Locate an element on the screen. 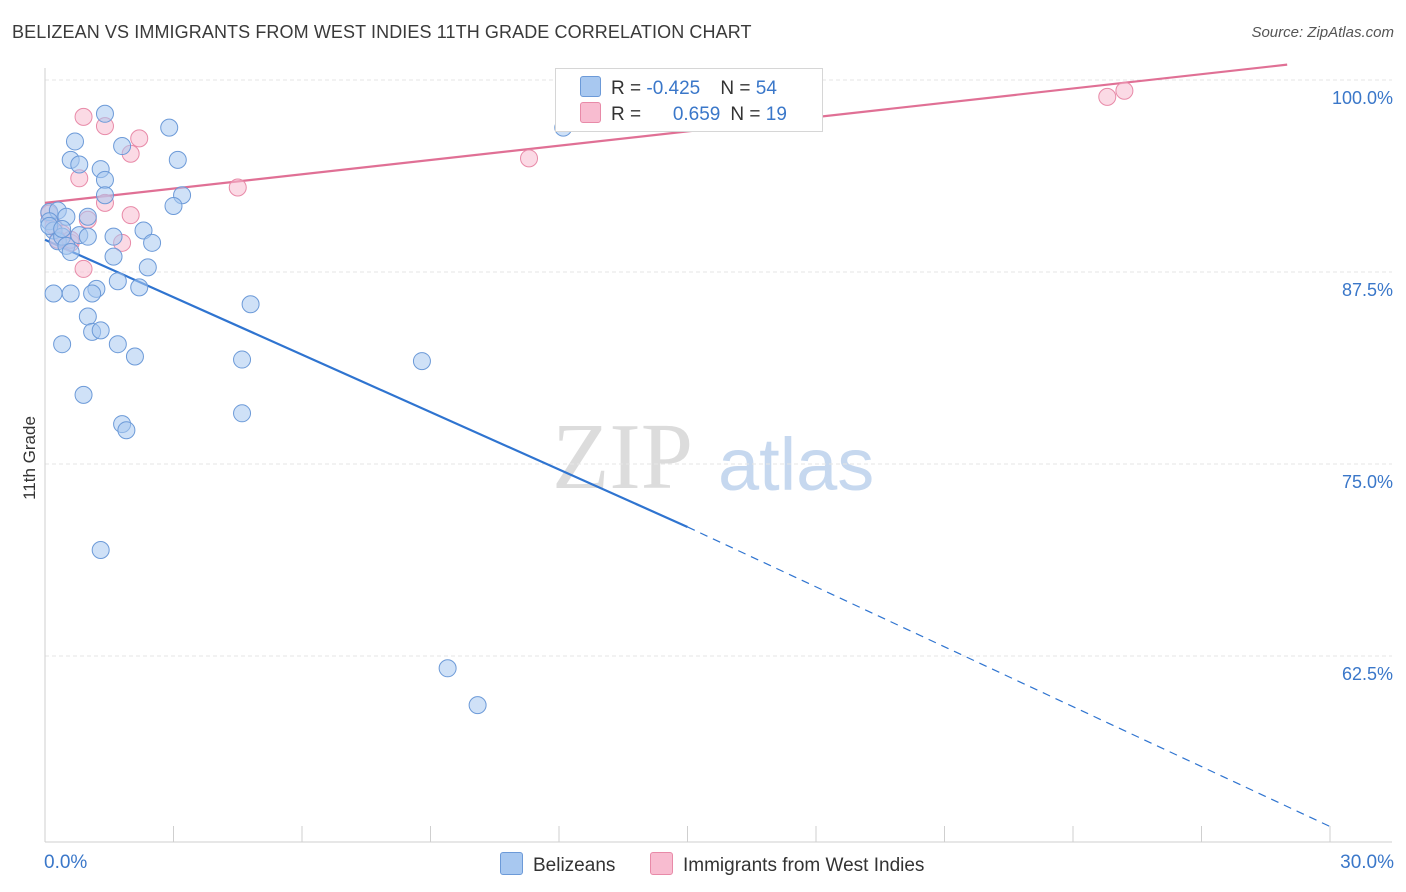  watermark-zip: ZIP is located at coordinates (622, 457).